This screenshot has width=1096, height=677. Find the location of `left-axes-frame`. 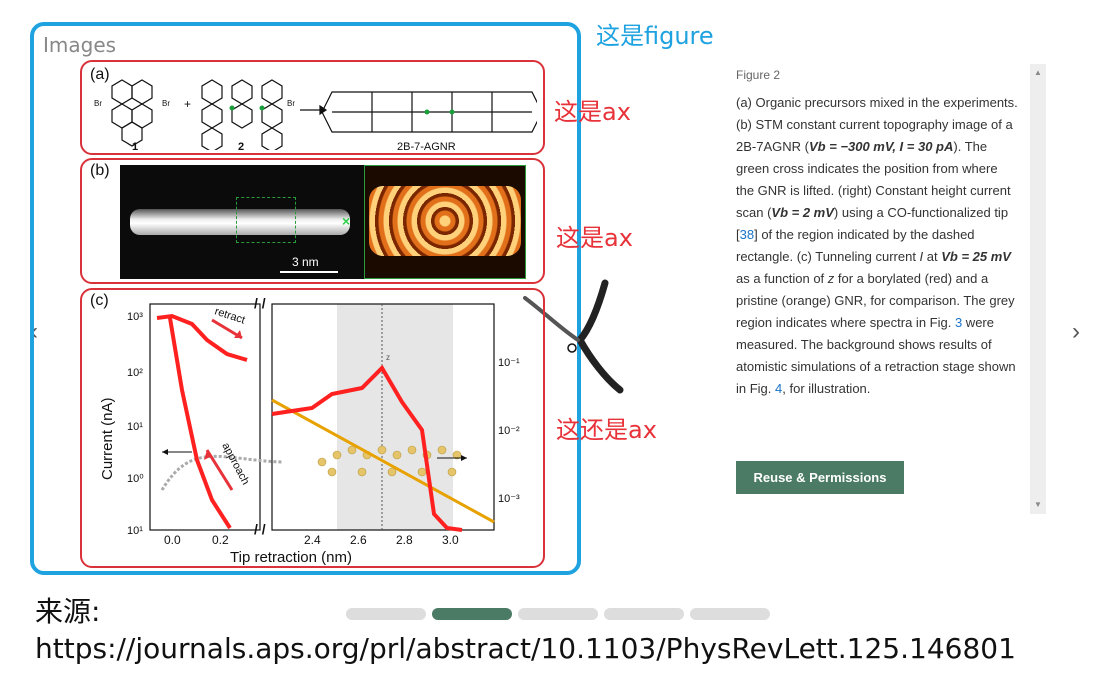

left-axes-frame is located at coordinates (205, 417).